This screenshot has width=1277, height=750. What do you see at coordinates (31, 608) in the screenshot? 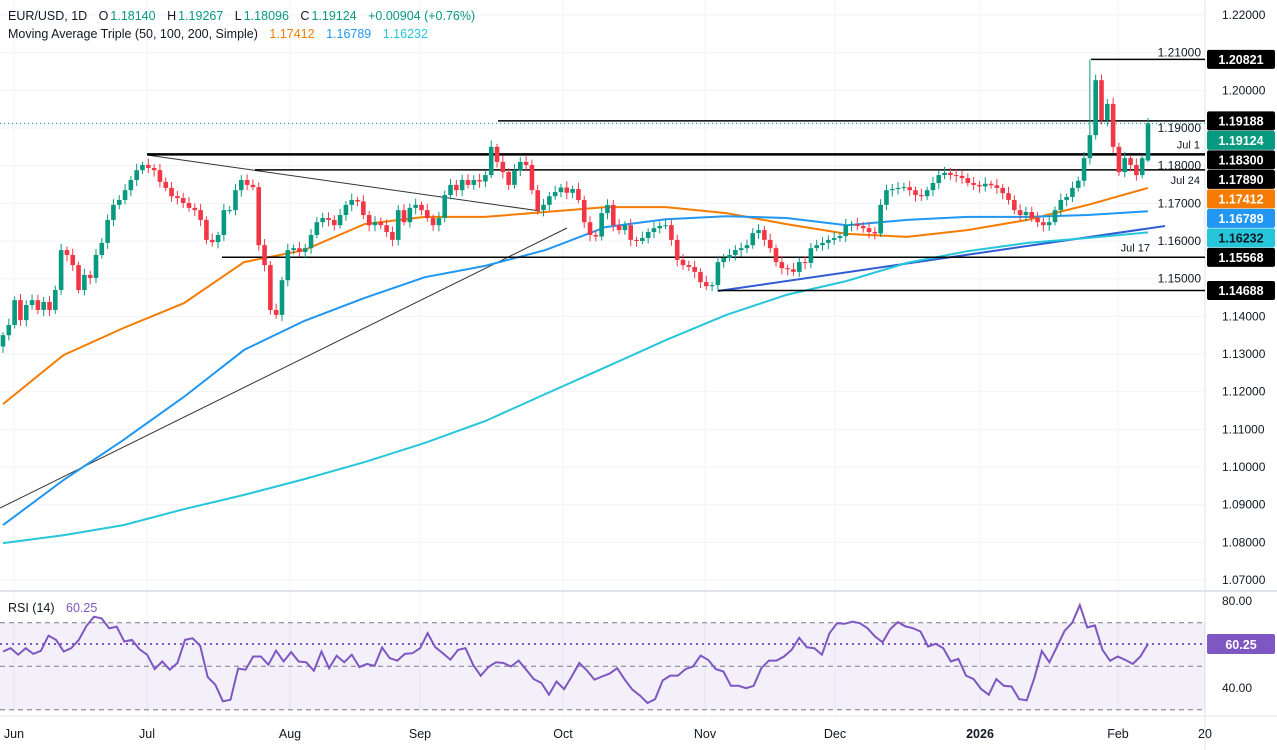
I see `rsi-title: RSI (14)` at bounding box center [31, 608].